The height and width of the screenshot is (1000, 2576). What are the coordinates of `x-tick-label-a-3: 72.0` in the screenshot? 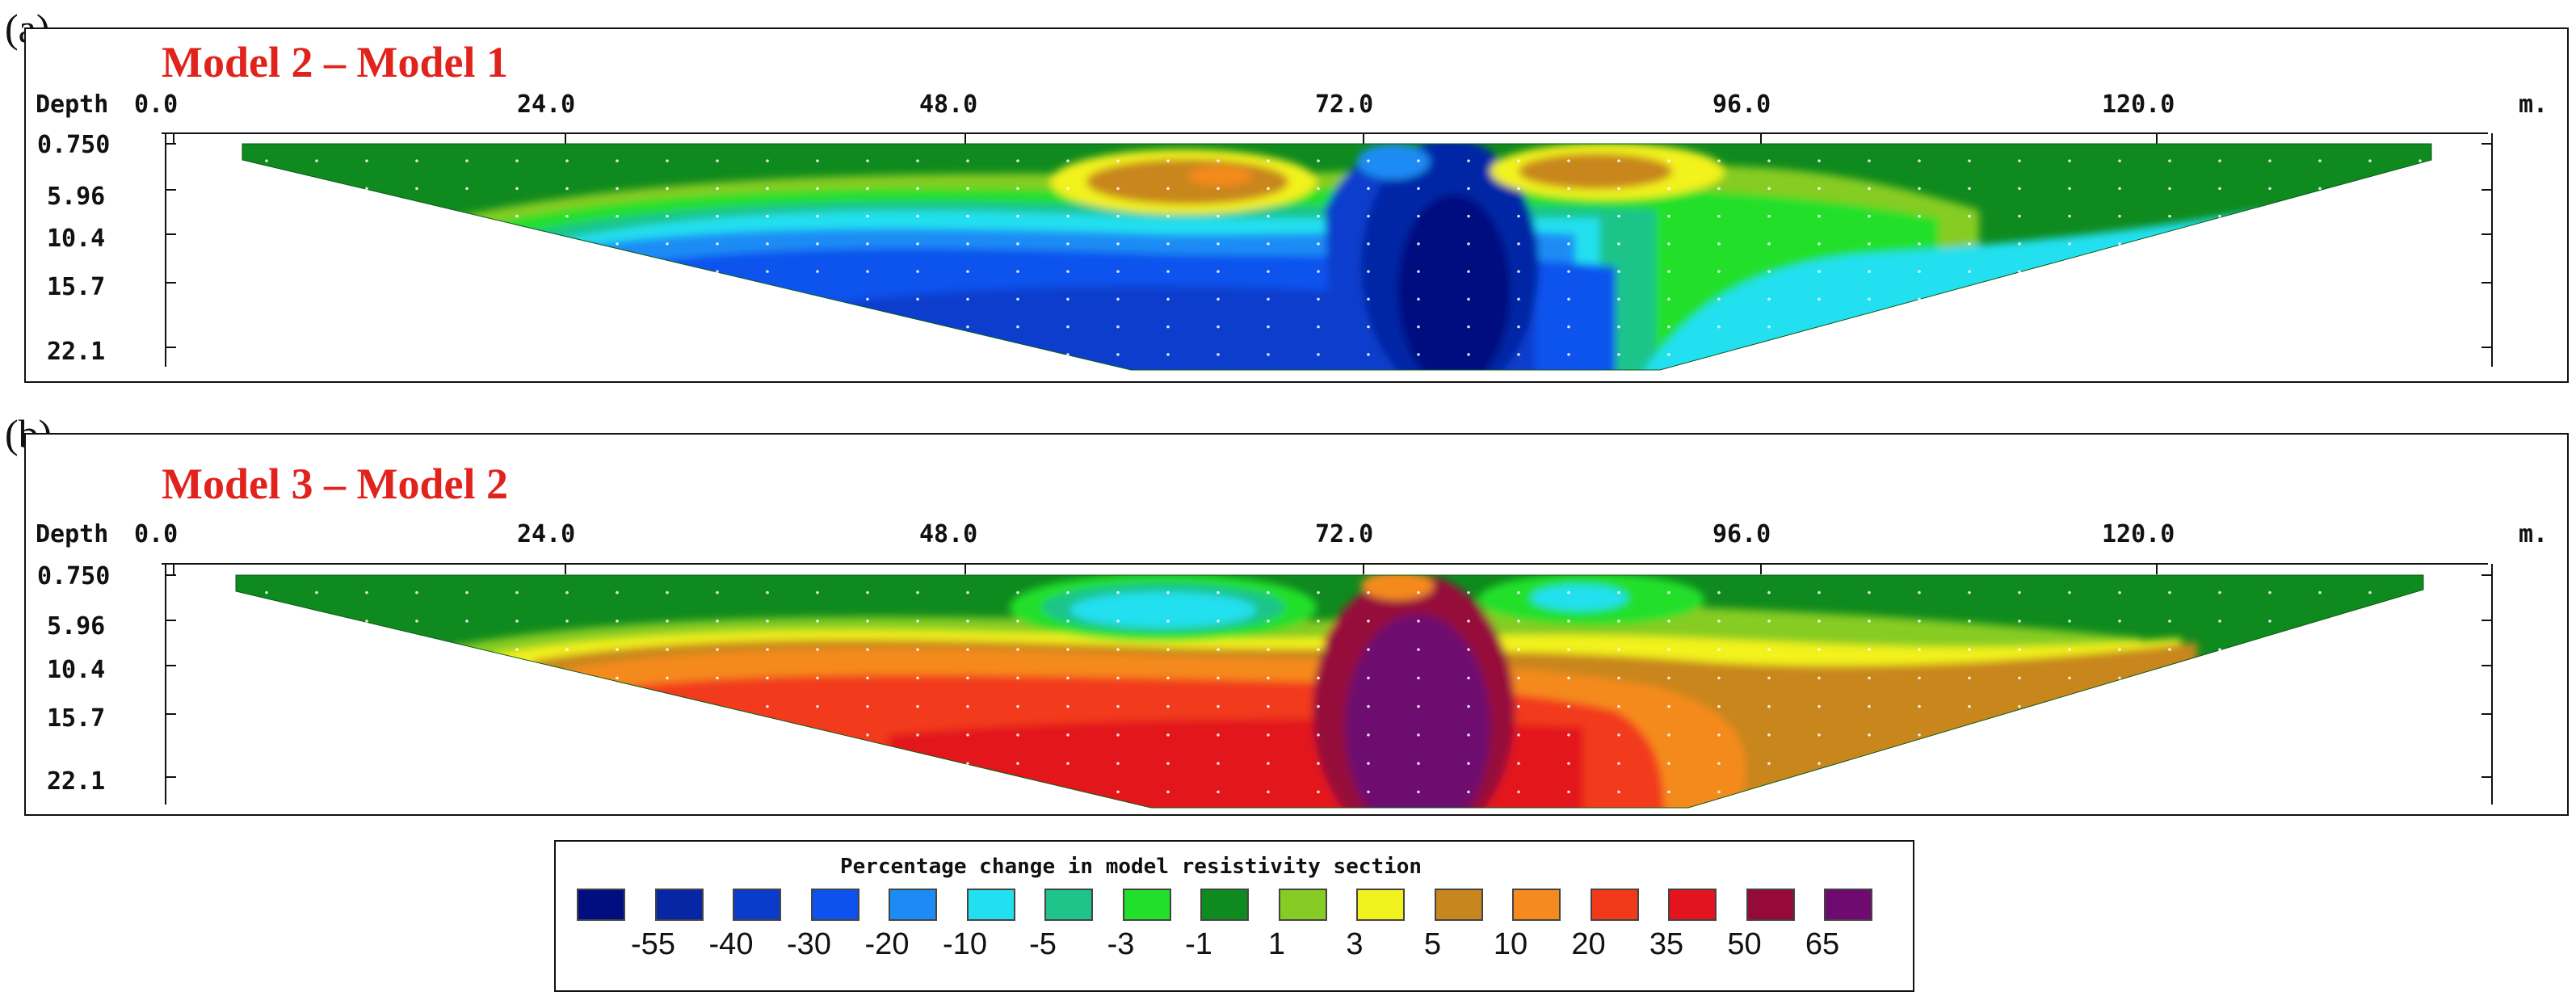 It's located at (1344, 104).